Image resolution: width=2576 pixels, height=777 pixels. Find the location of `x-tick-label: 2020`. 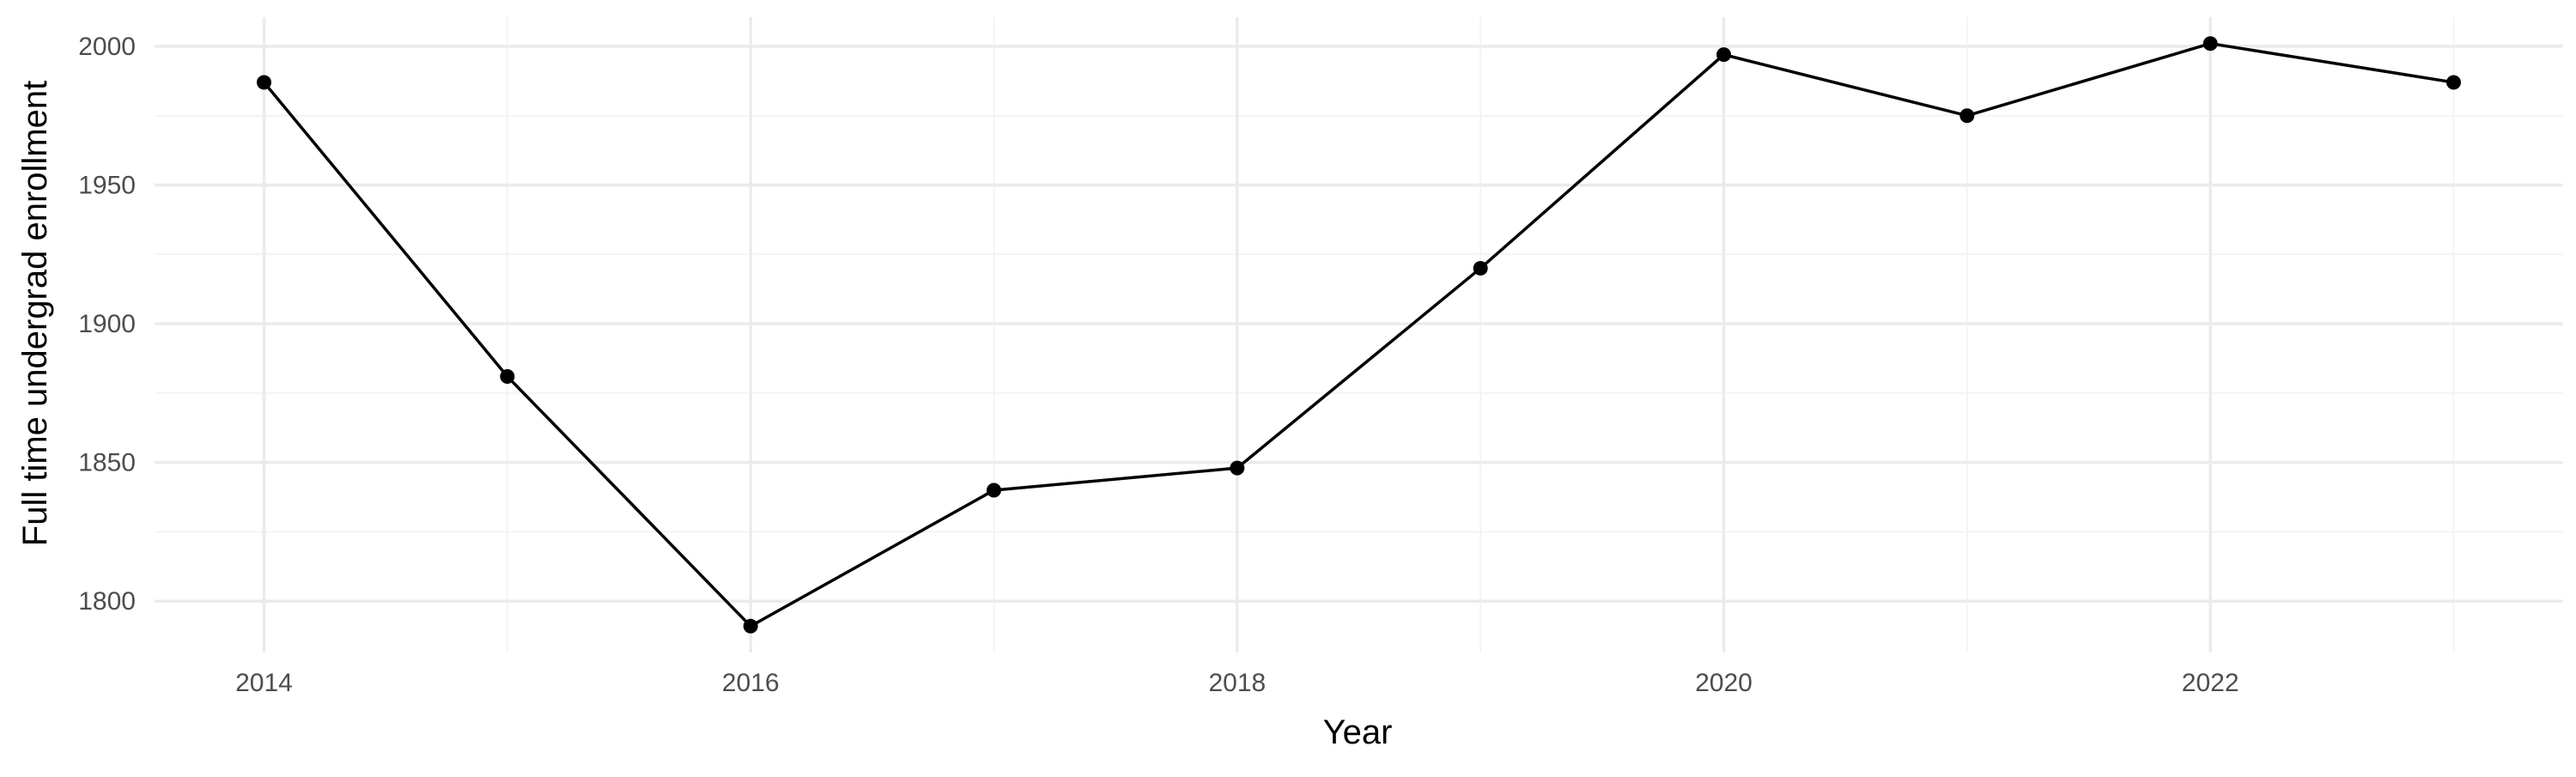

x-tick-label: 2020 is located at coordinates (1724, 683).